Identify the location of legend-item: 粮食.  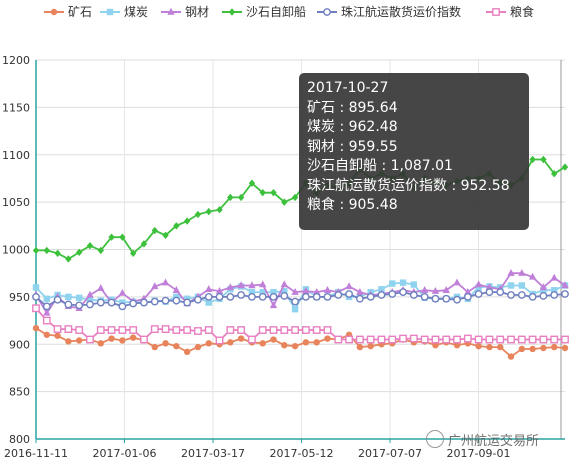
(510, 11).